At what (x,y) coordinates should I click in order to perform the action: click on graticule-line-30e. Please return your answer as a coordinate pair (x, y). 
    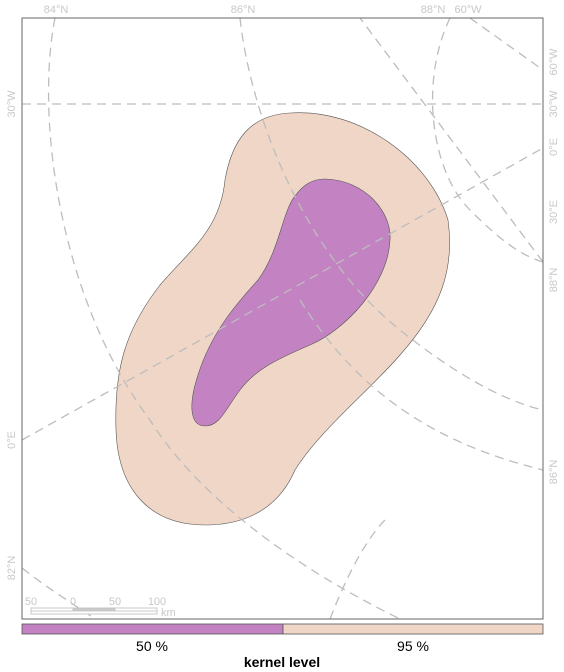
    Looking at the image, I should click on (451, 140).